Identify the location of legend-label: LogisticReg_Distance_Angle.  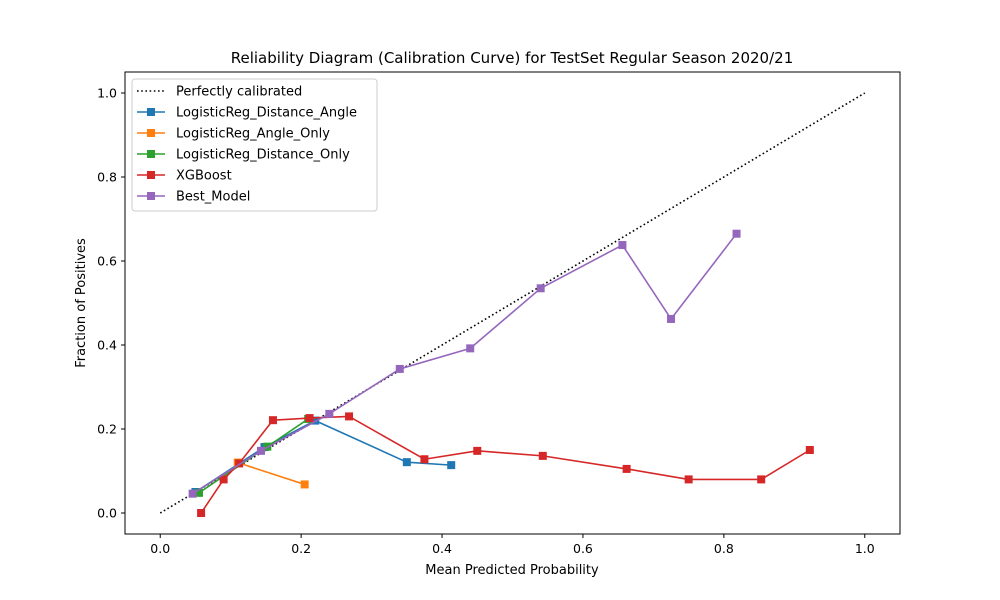
(266, 113).